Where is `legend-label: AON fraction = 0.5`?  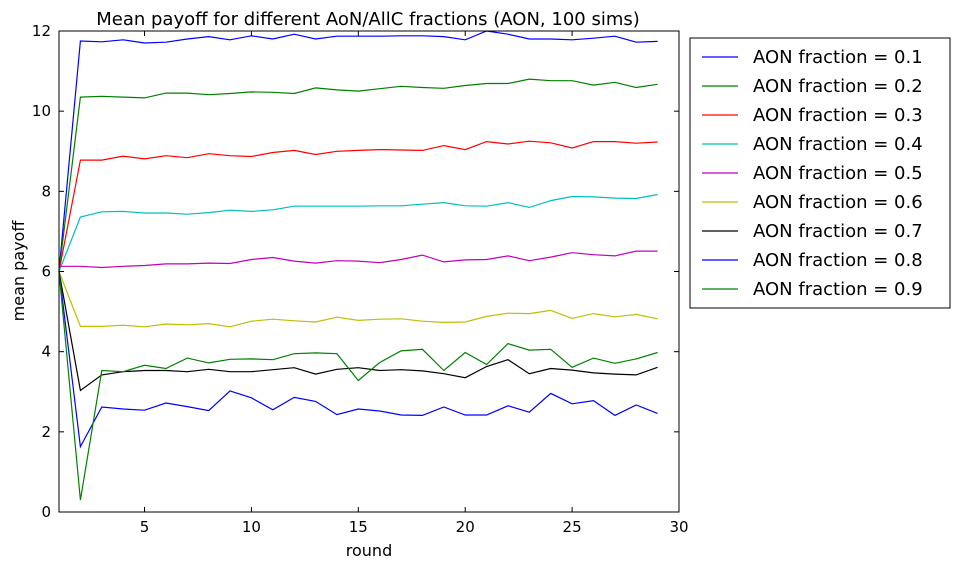
legend-label: AON fraction = 0.5 is located at coordinates (838, 173).